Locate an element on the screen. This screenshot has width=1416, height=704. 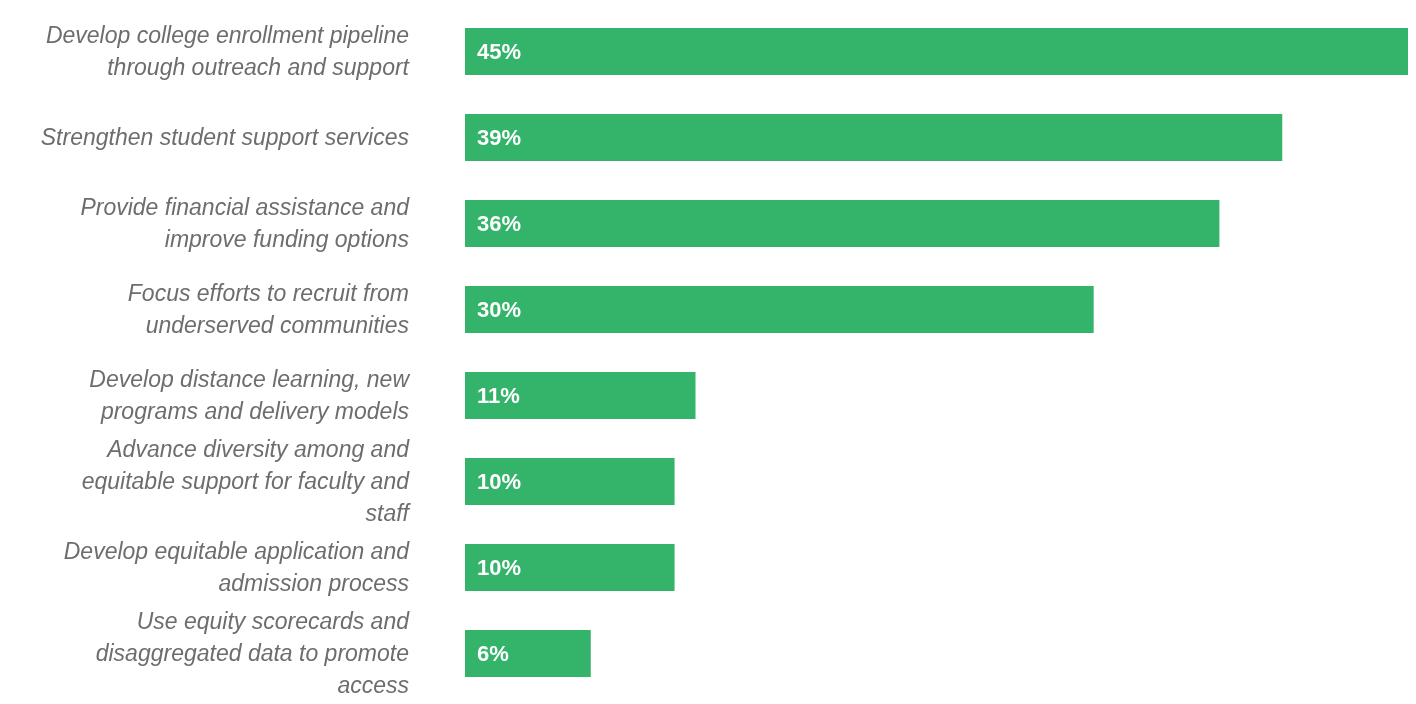
y-tick-label: Develop distance learning, new programs and delivery models is located at coordinates (250, 395).